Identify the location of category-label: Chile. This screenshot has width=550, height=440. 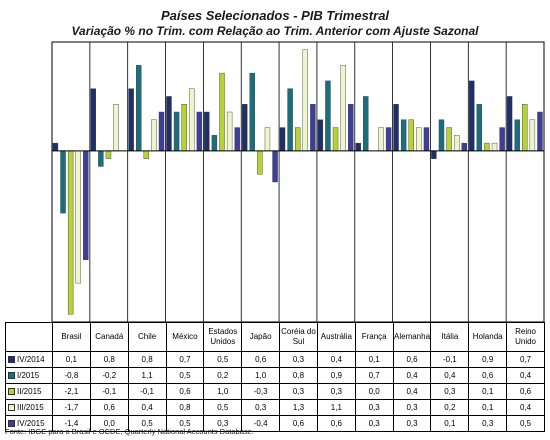
(147, 337).